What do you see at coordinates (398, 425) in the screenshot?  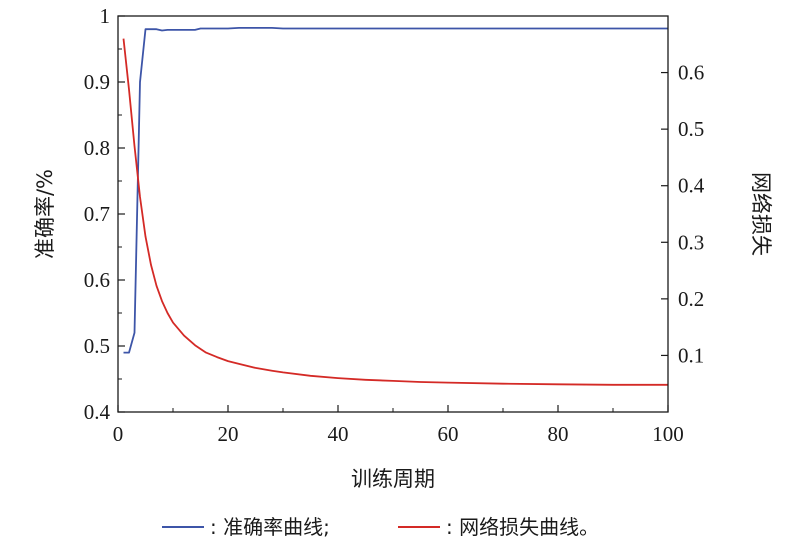 I see `x-axis-ticks: 0 20 40 60 80 100` at bounding box center [398, 425].